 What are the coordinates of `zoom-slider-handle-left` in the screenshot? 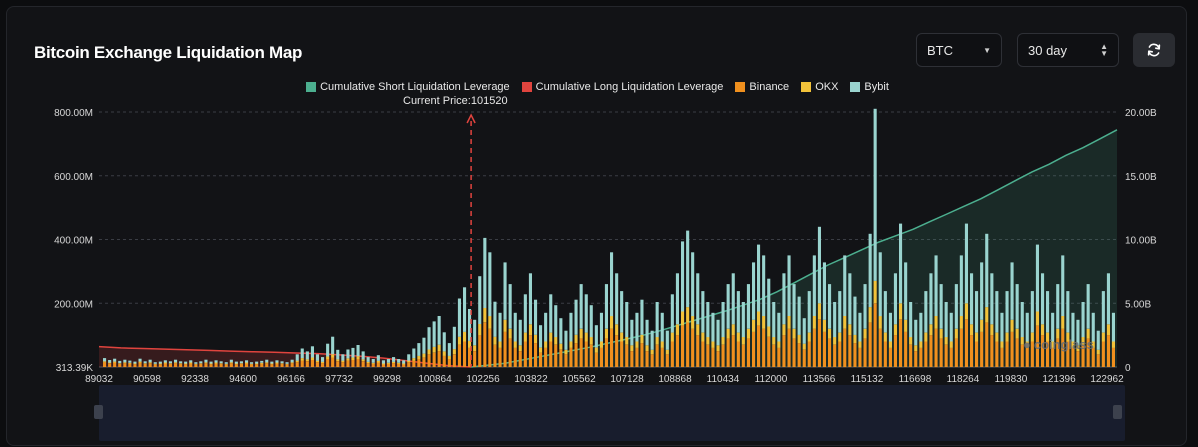 It's located at (98, 412).